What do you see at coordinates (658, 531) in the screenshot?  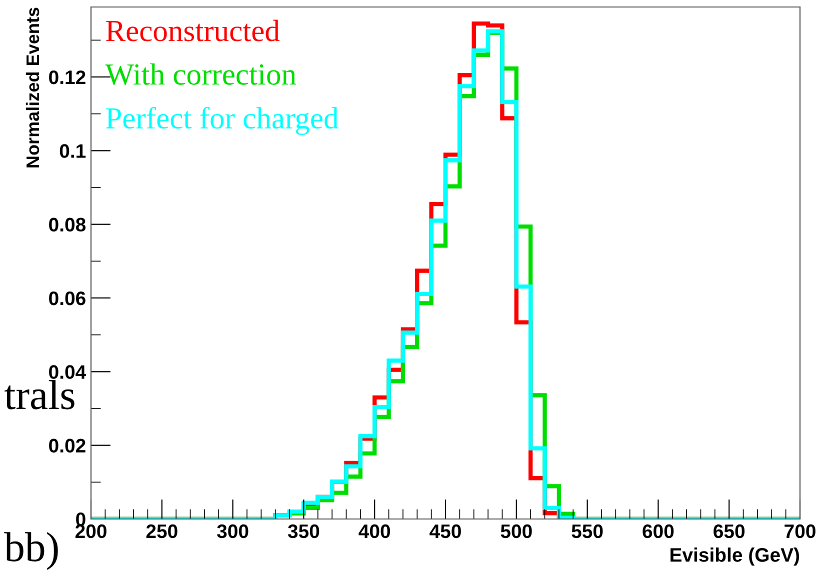 I see `x-tick-label: 600` at bounding box center [658, 531].